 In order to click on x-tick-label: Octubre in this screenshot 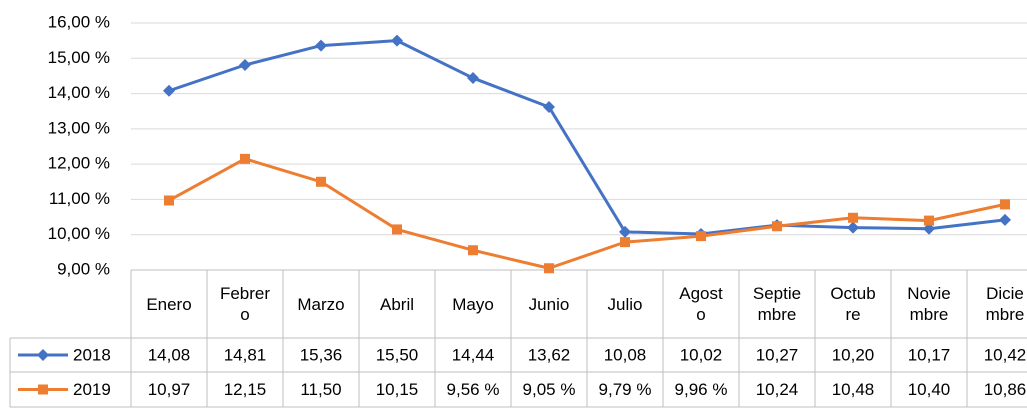, I will do `click(853, 304)`.